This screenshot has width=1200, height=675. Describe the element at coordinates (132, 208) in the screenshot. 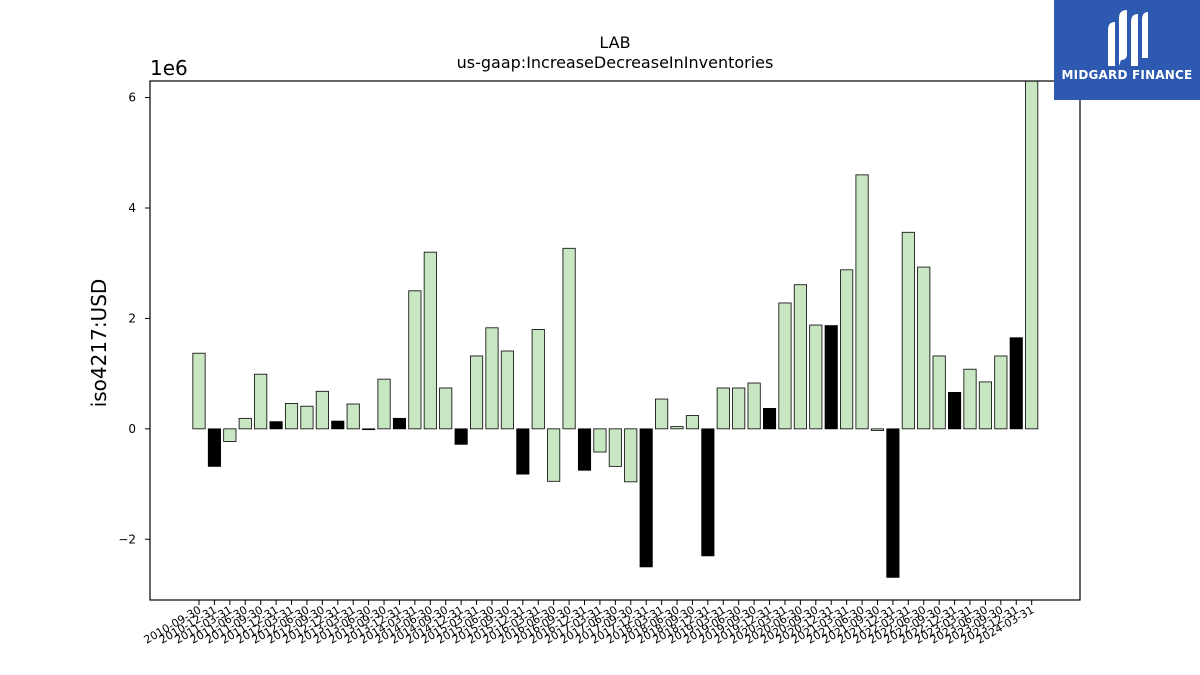

I see `y-tick-label: 4` at that location.